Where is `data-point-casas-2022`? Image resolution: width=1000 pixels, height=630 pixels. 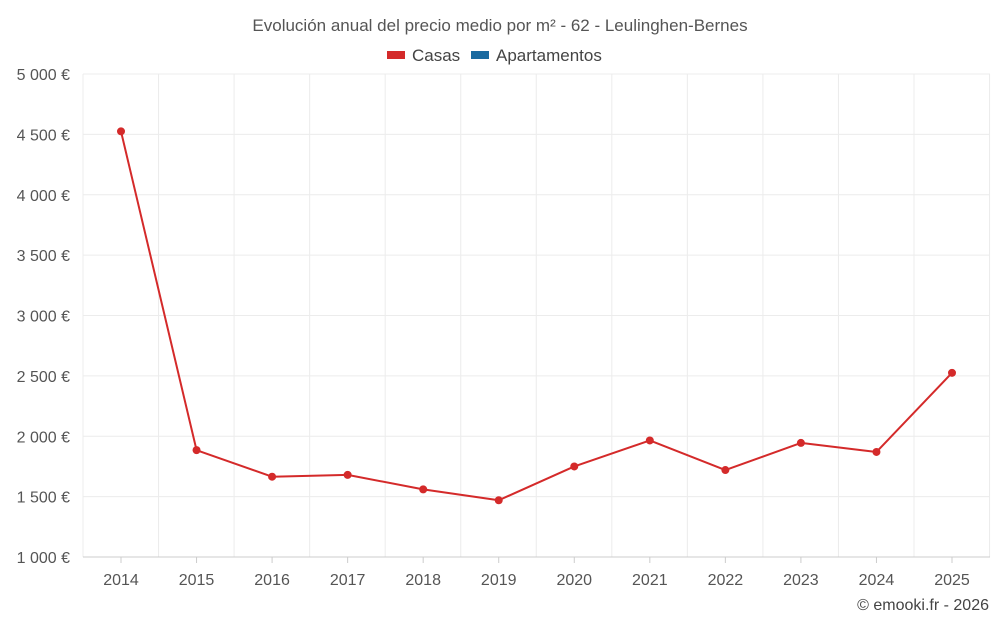 data-point-casas-2022 is located at coordinates (725, 470).